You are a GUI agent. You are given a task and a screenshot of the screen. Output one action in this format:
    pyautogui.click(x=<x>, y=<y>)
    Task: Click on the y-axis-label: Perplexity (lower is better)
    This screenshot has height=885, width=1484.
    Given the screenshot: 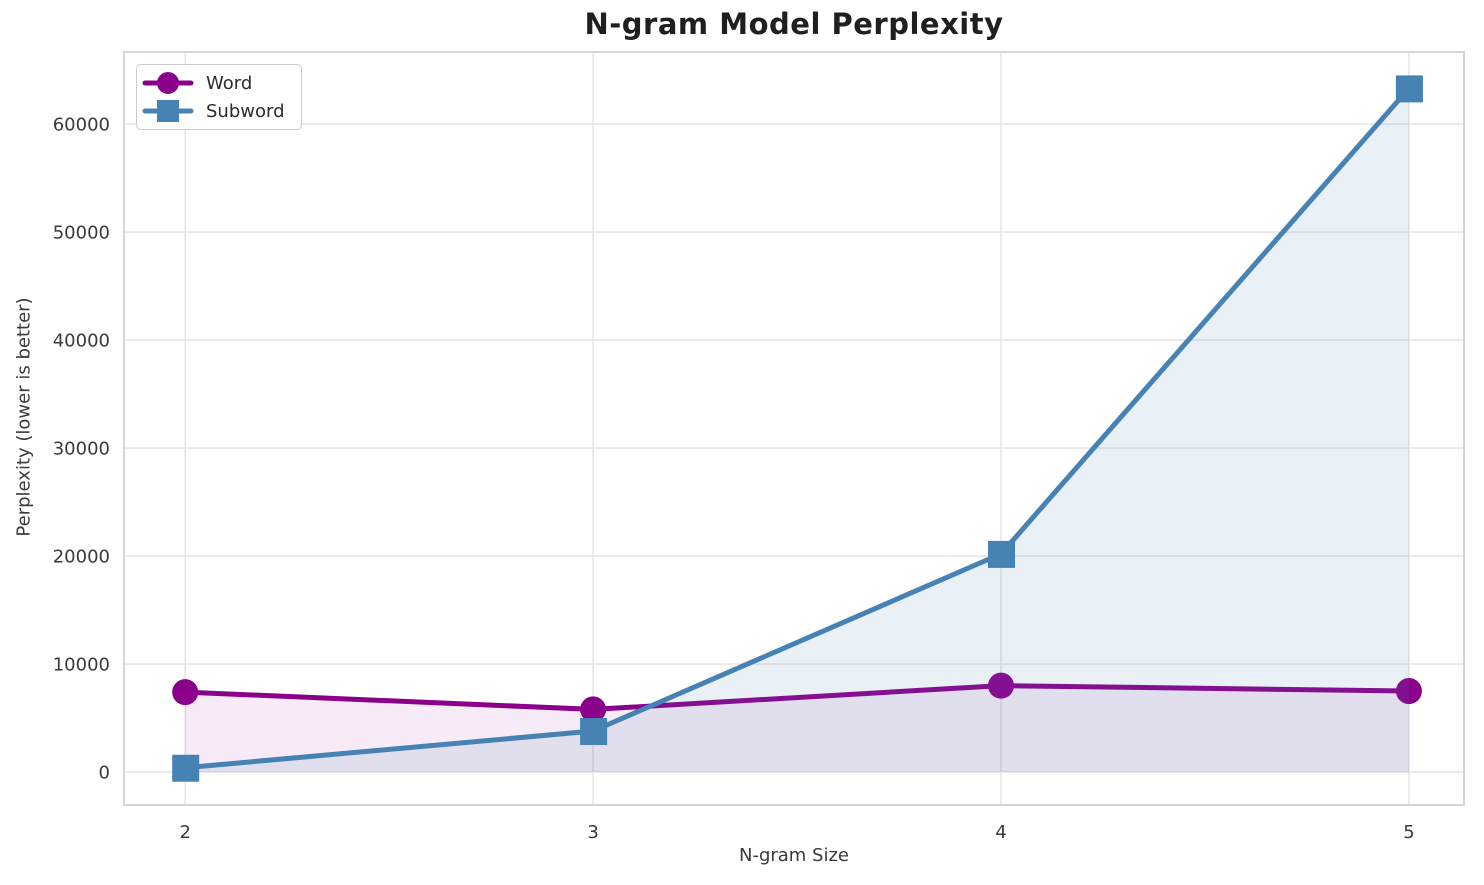 What is the action you would take?
    pyautogui.click(x=24, y=417)
    